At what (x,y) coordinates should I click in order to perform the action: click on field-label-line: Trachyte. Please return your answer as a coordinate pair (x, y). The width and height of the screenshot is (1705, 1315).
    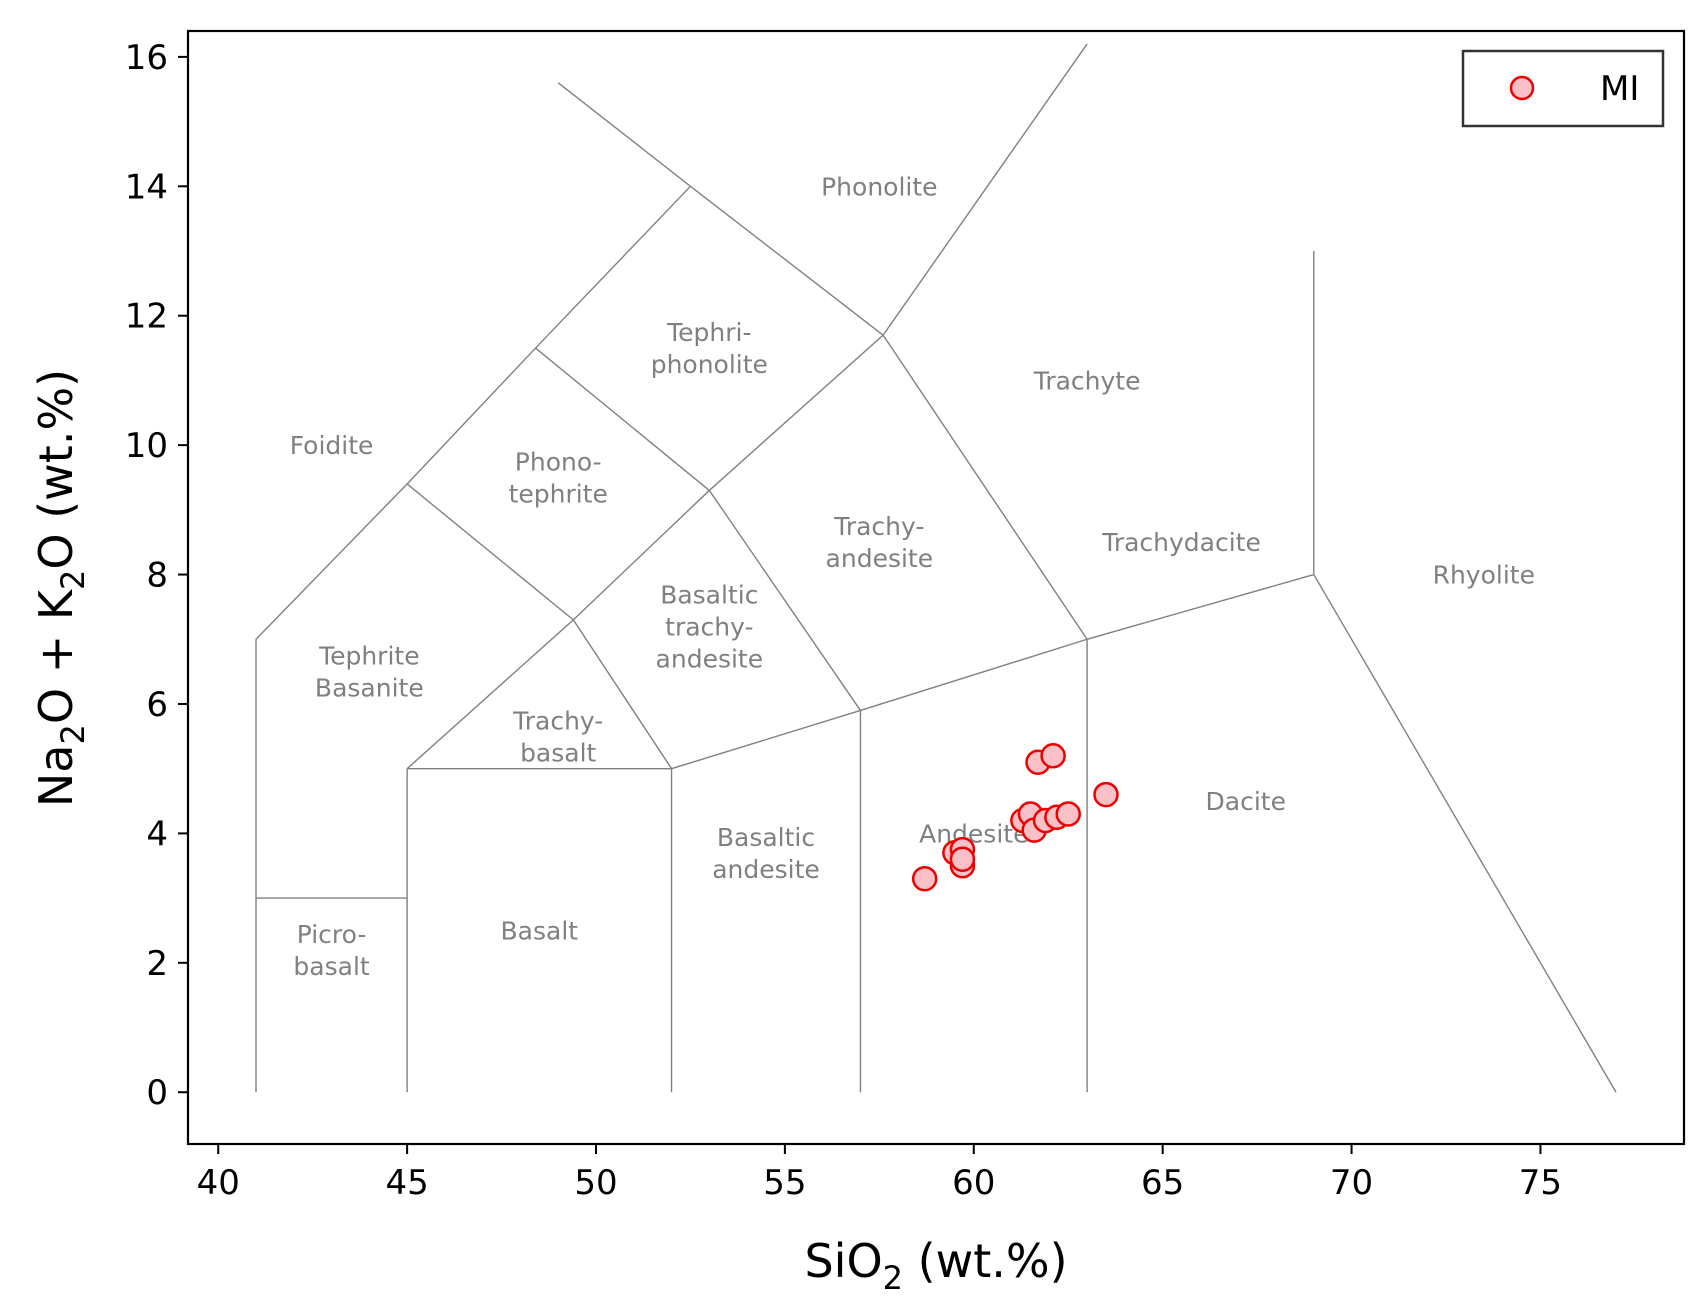
    Looking at the image, I should click on (1087, 380).